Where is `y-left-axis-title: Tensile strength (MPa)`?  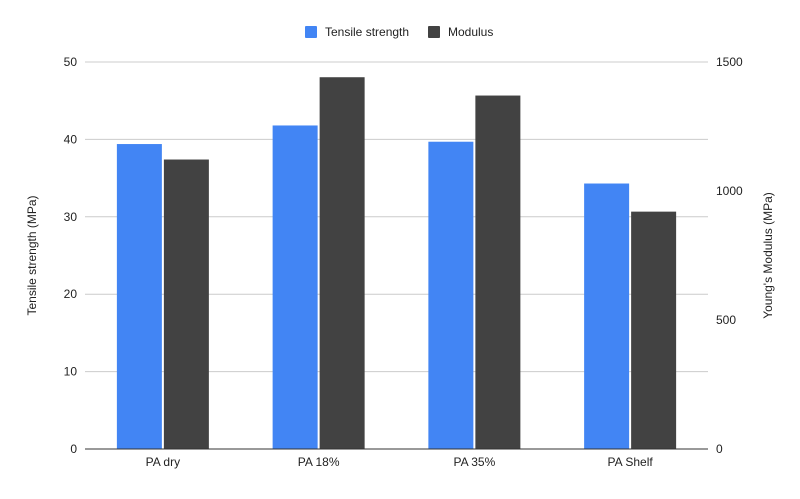
y-left-axis-title: Tensile strength (MPa) is located at coordinates (32, 255).